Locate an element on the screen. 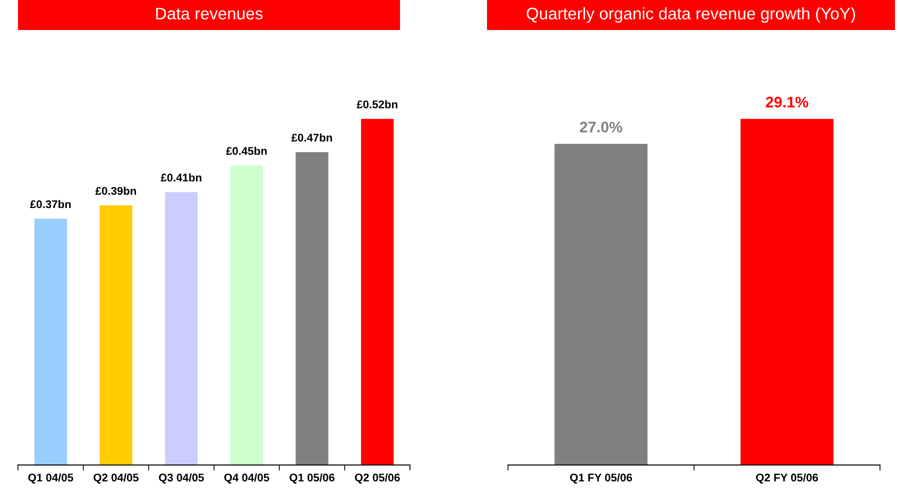 The width and height of the screenshot is (898, 493). data-label: £0.47bn is located at coordinates (311, 137).